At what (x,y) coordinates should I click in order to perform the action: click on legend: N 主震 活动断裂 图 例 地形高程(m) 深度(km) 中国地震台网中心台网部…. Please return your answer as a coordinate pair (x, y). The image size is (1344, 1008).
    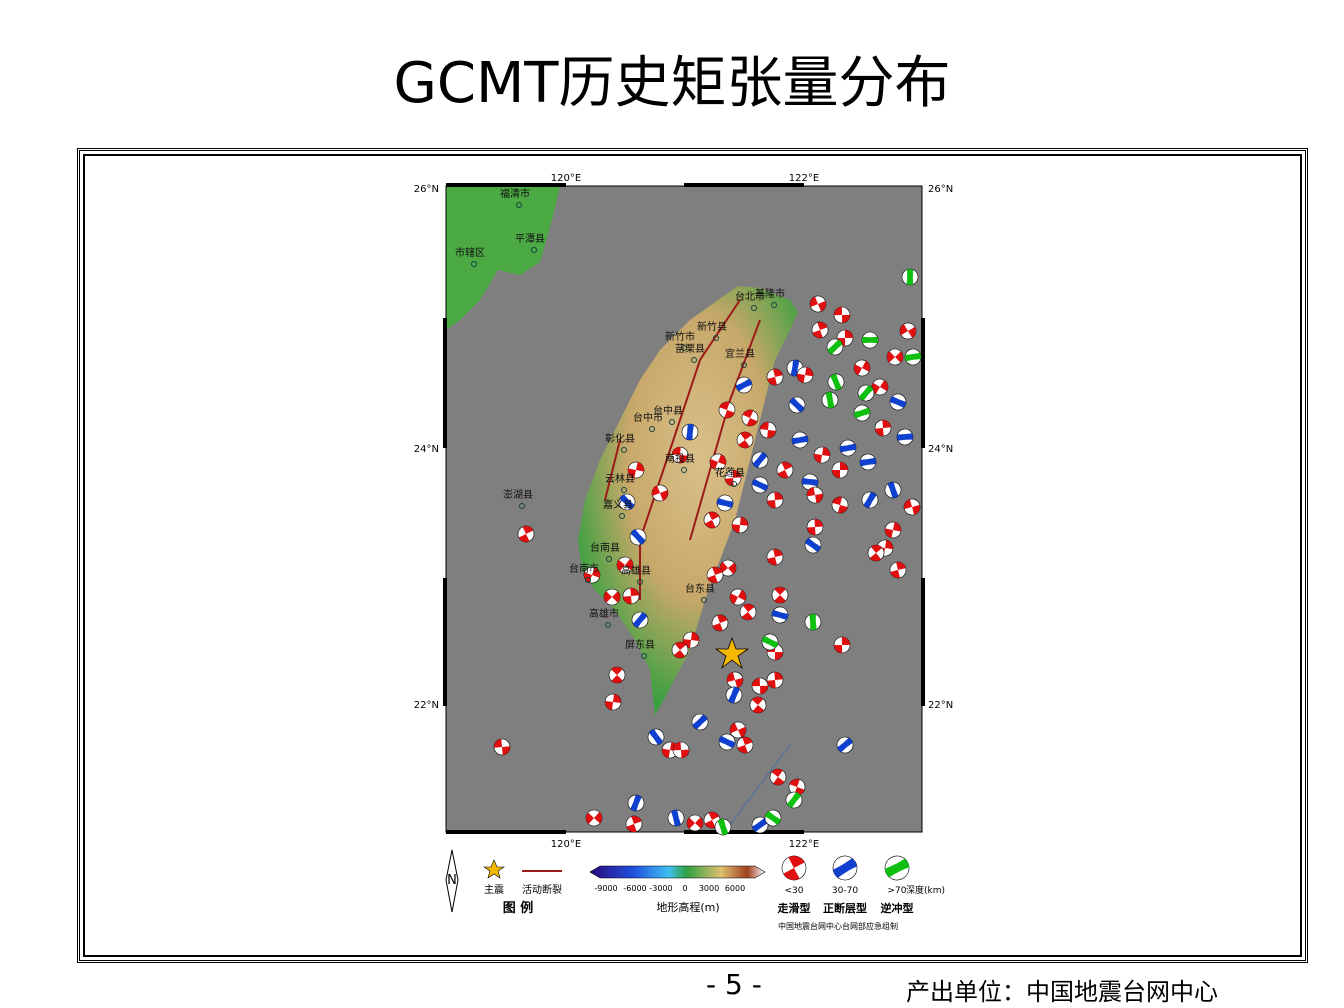
    Looking at the image, I should click on (695, 890).